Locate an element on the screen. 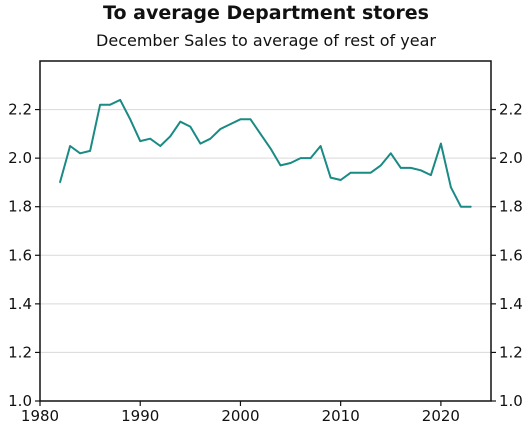 This screenshot has width=532, height=432. x-tick-label: 2010 is located at coordinates (341, 416).